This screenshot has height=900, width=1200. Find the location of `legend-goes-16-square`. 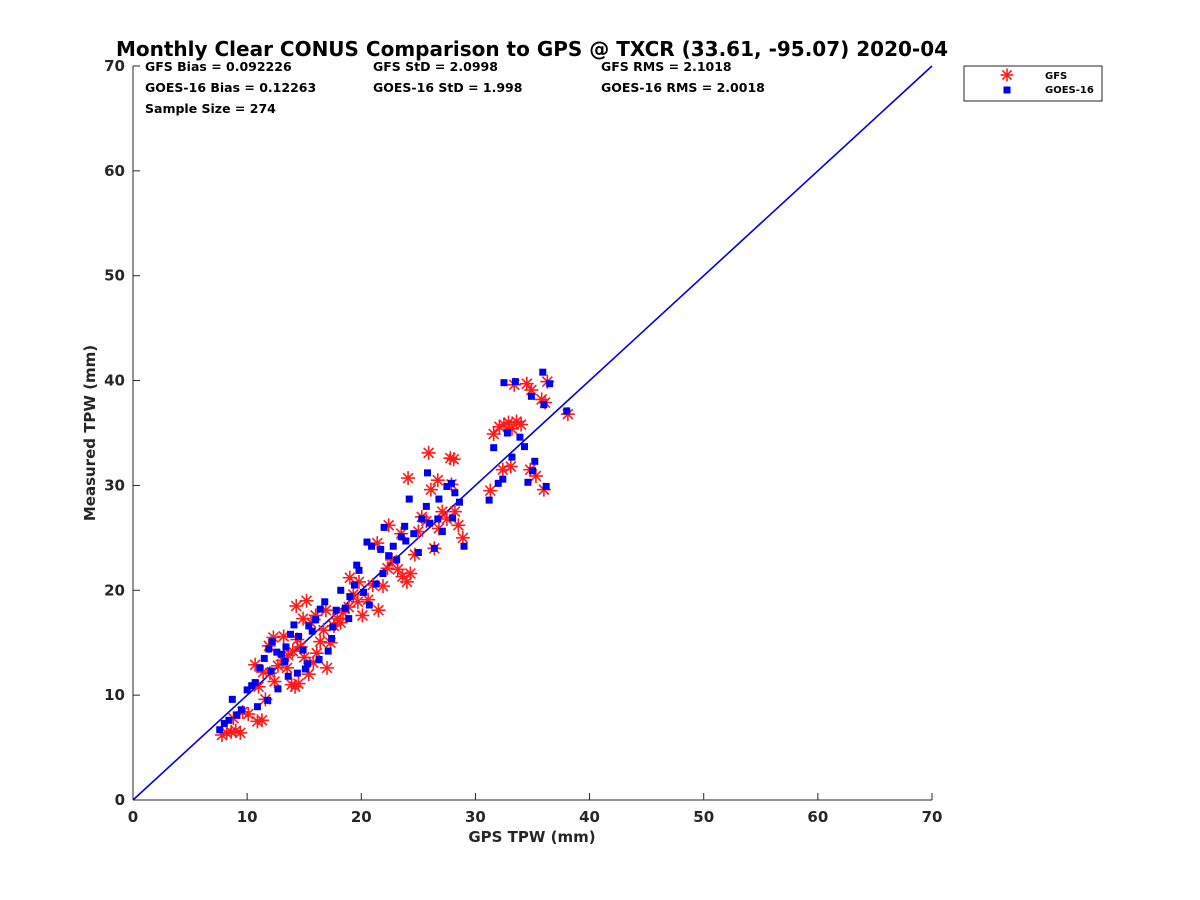

legend-goes-16-square is located at coordinates (1007, 90).